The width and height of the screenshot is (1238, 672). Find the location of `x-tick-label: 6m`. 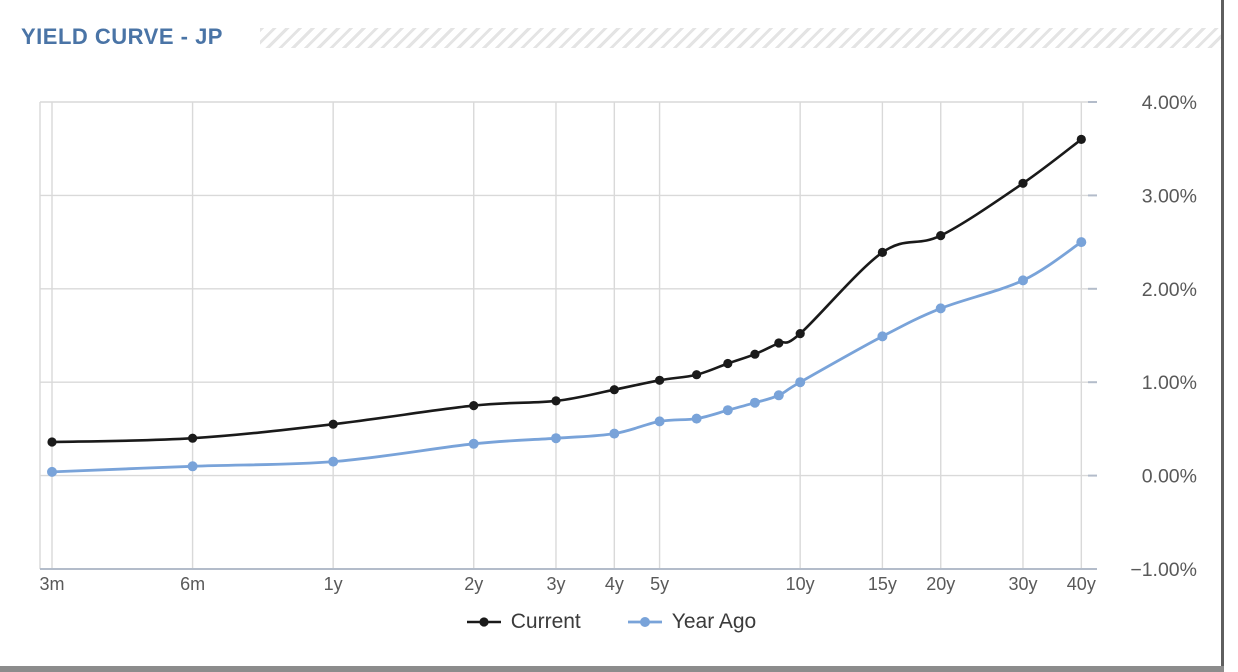

x-tick-label: 6m is located at coordinates (192, 584).